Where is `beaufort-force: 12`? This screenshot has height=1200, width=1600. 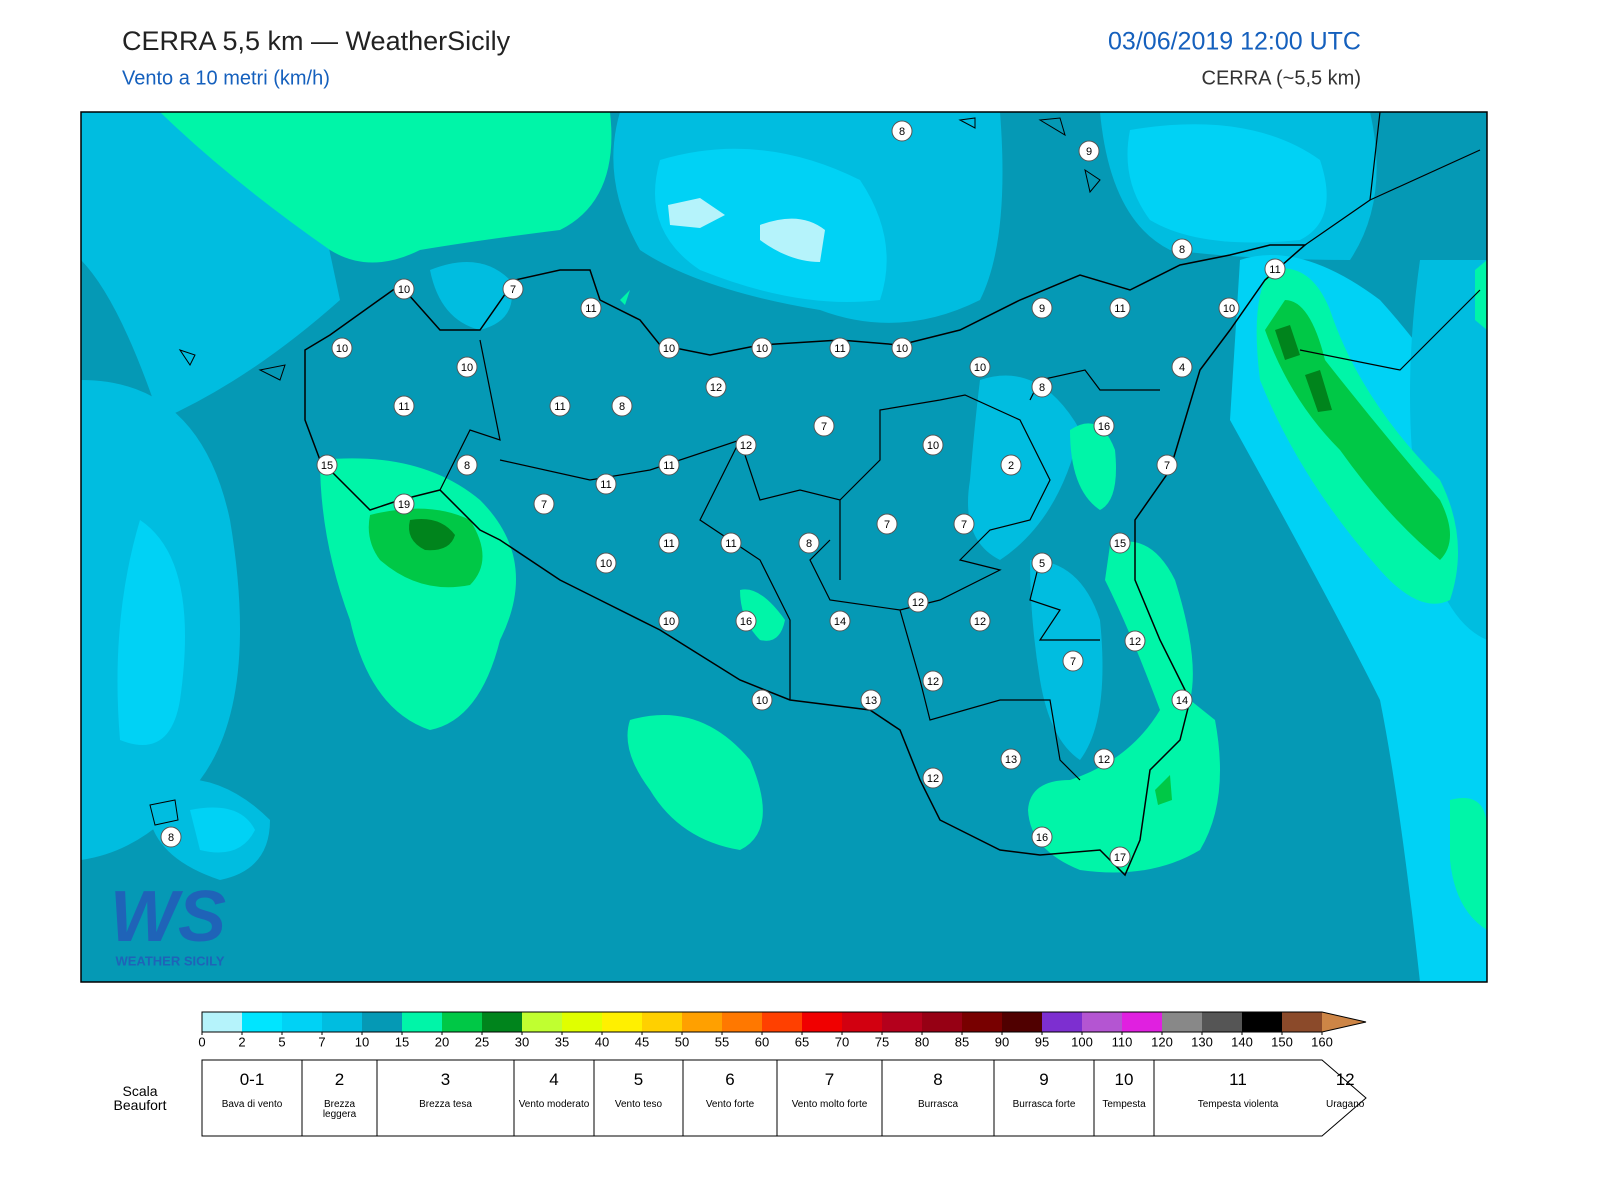 beaufort-force: 12 is located at coordinates (1345, 1079).